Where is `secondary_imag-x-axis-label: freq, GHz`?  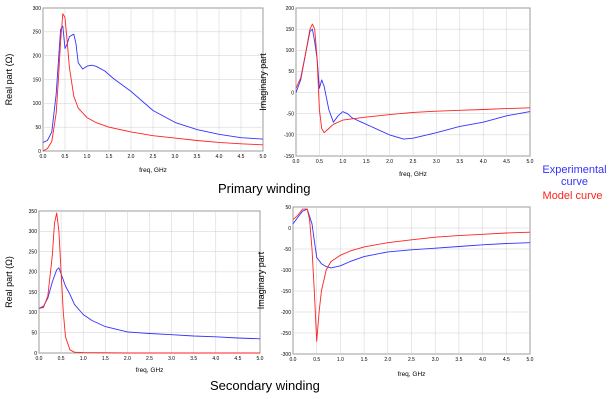 secondary_imag-x-axis-label: freq, GHz is located at coordinates (412, 374).